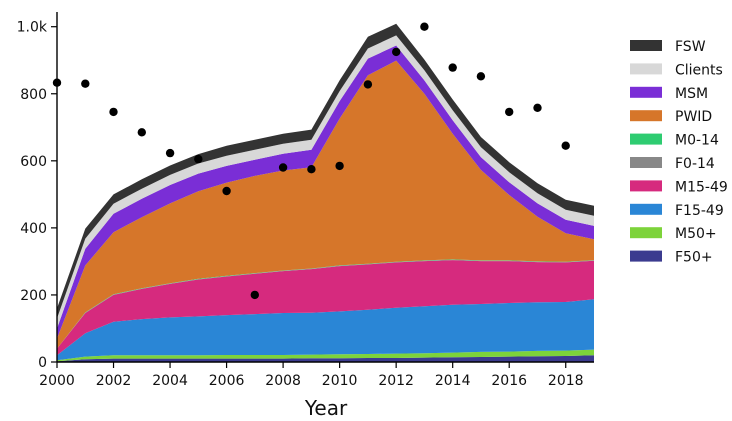  Describe the element at coordinates (699, 211) in the screenshot. I see `legend-label-f15-49: F15-49` at that location.